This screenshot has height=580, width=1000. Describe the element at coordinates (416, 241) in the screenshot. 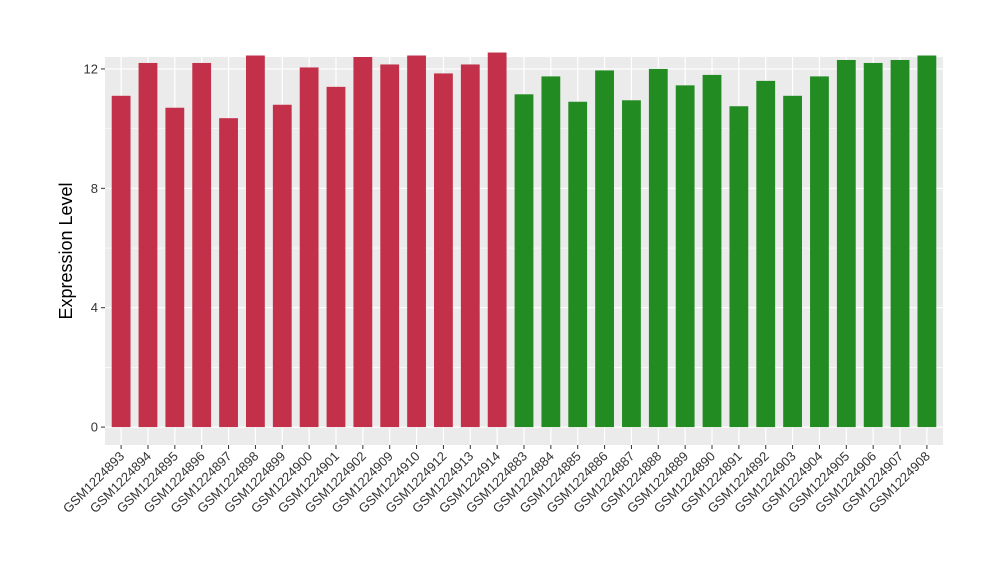

I see `bar-GSM1224910` at that location.